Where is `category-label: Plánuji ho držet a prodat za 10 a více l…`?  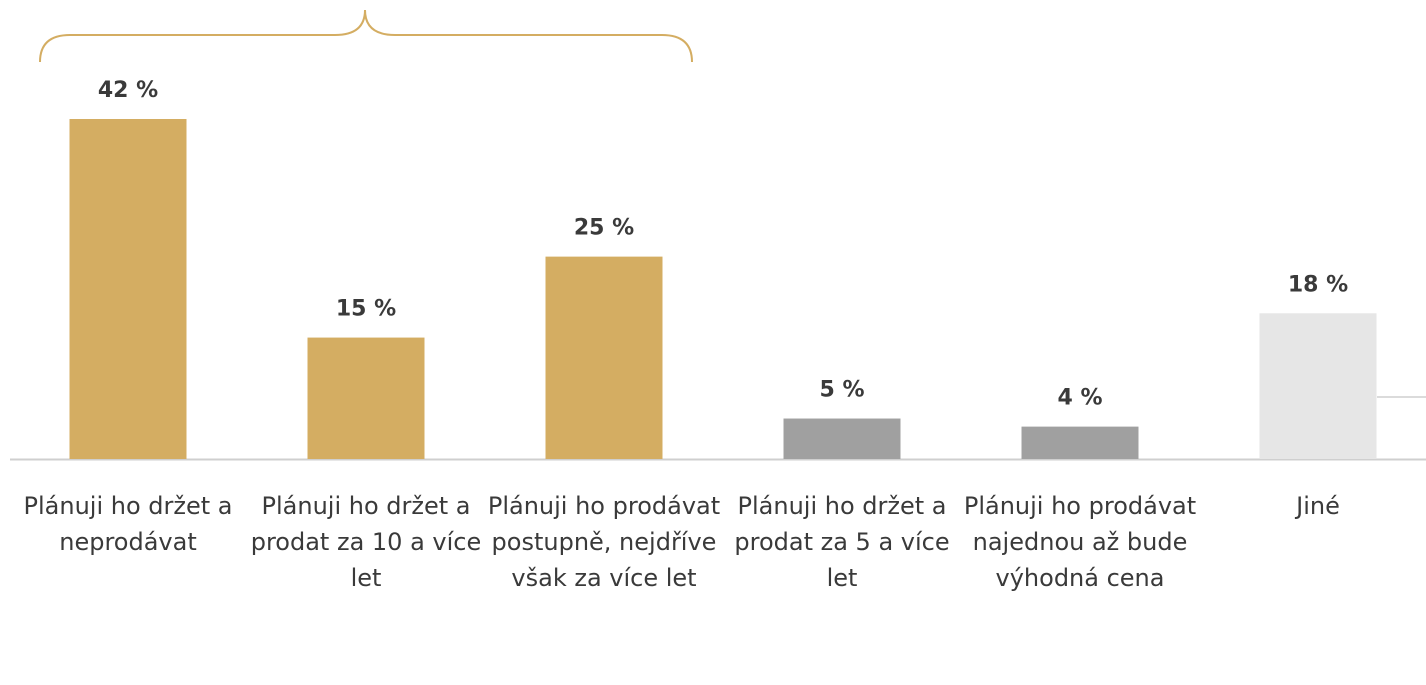
category-label: Plánuji ho držet a prodat za 10 a více l… is located at coordinates (366, 542).